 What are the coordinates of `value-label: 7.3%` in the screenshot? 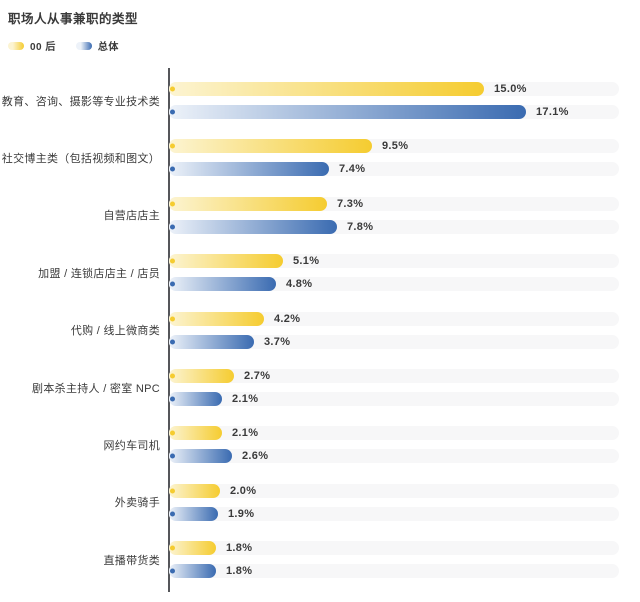 It's located at (350, 203).